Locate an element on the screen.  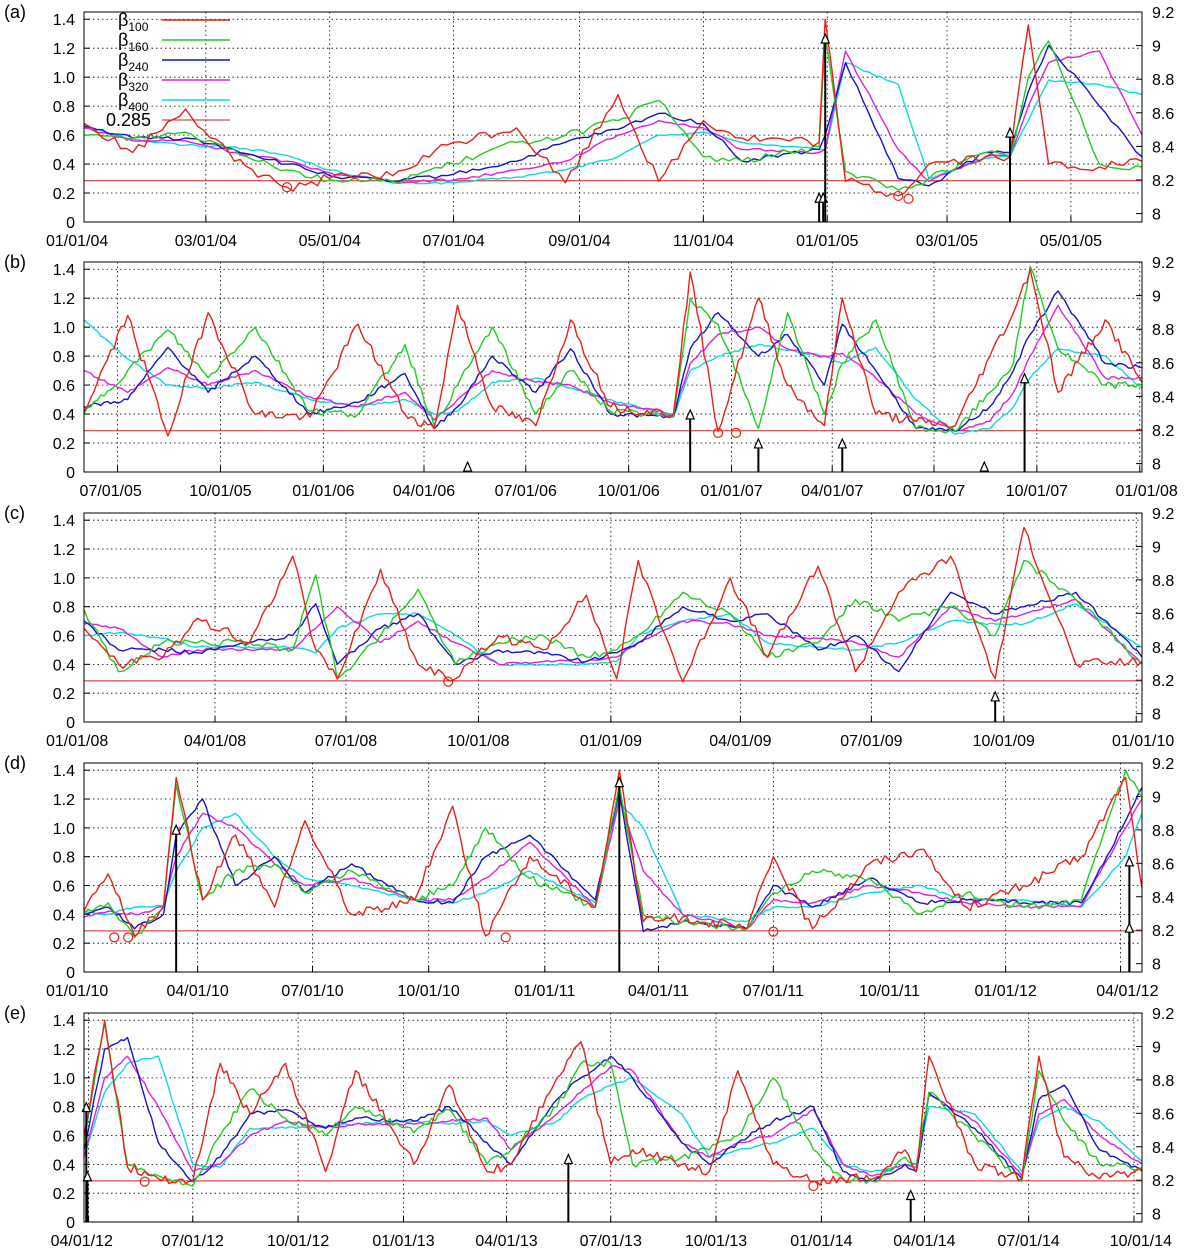
plot-frame is located at coordinates (613, 617).